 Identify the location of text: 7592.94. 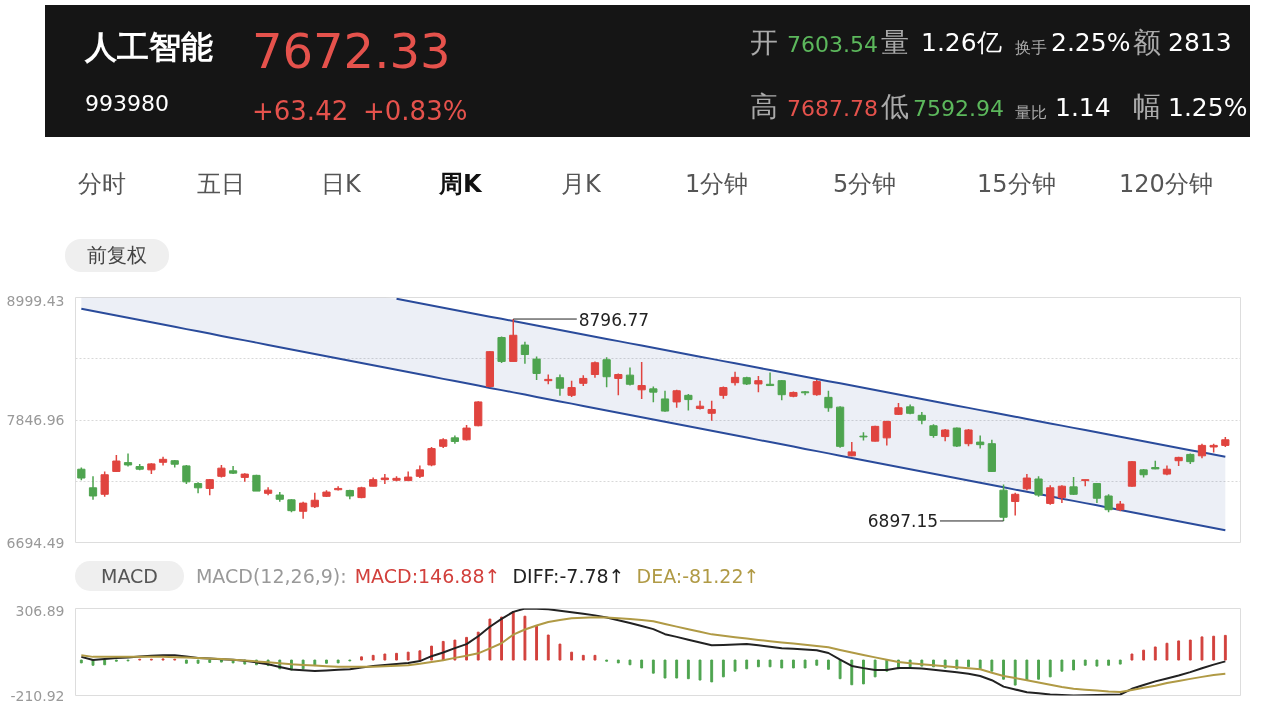
(958, 109).